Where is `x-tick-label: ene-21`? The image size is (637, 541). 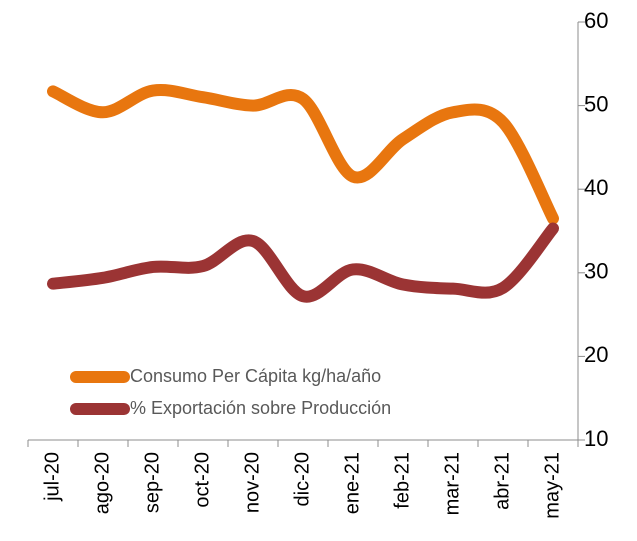 x-tick-label: ene-21 is located at coordinates (352, 483).